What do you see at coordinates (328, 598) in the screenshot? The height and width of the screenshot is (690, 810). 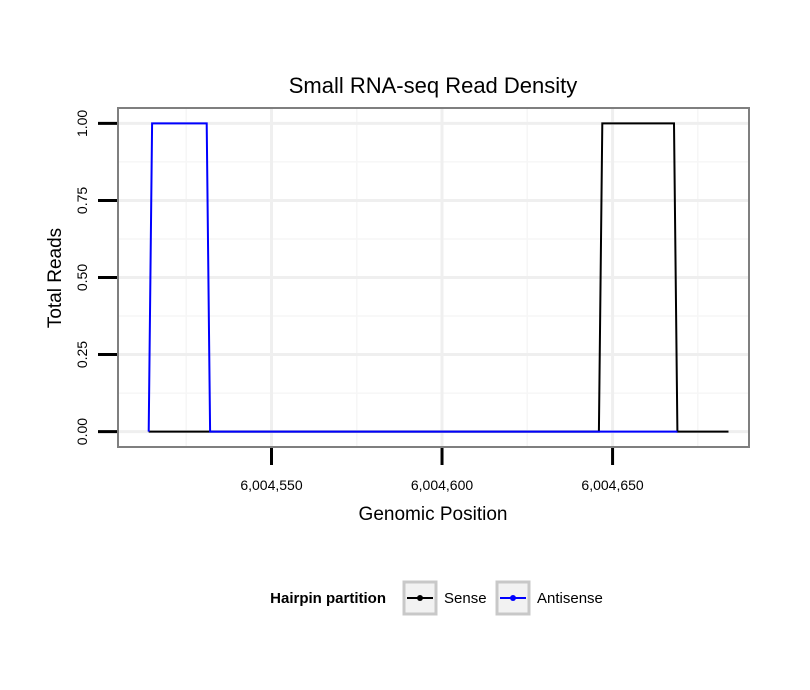 I see `legend-title: Hairpin partition` at bounding box center [328, 598].